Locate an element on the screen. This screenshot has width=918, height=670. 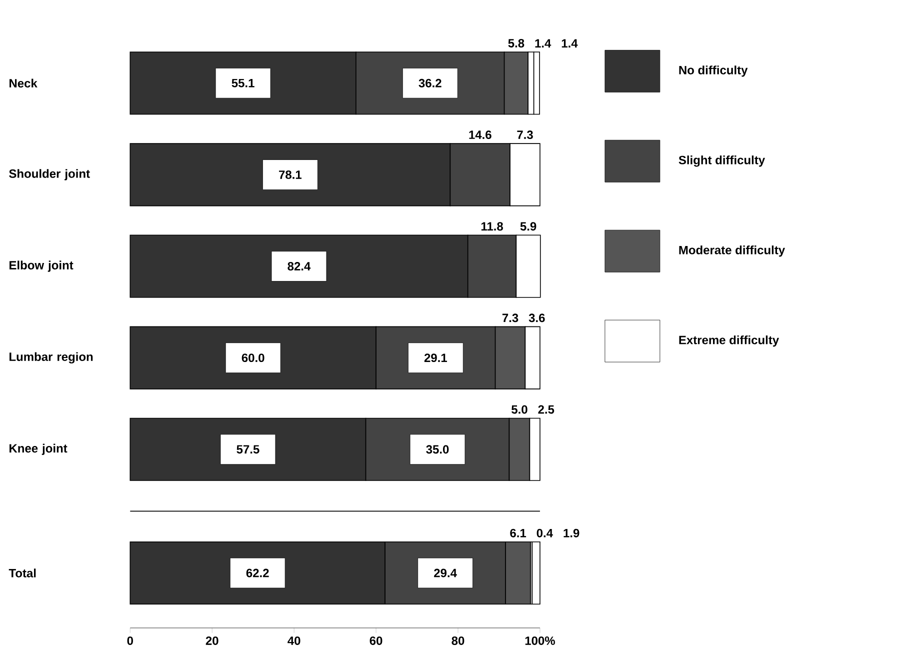
y-tick-label: Knee joint is located at coordinates (39, 449).